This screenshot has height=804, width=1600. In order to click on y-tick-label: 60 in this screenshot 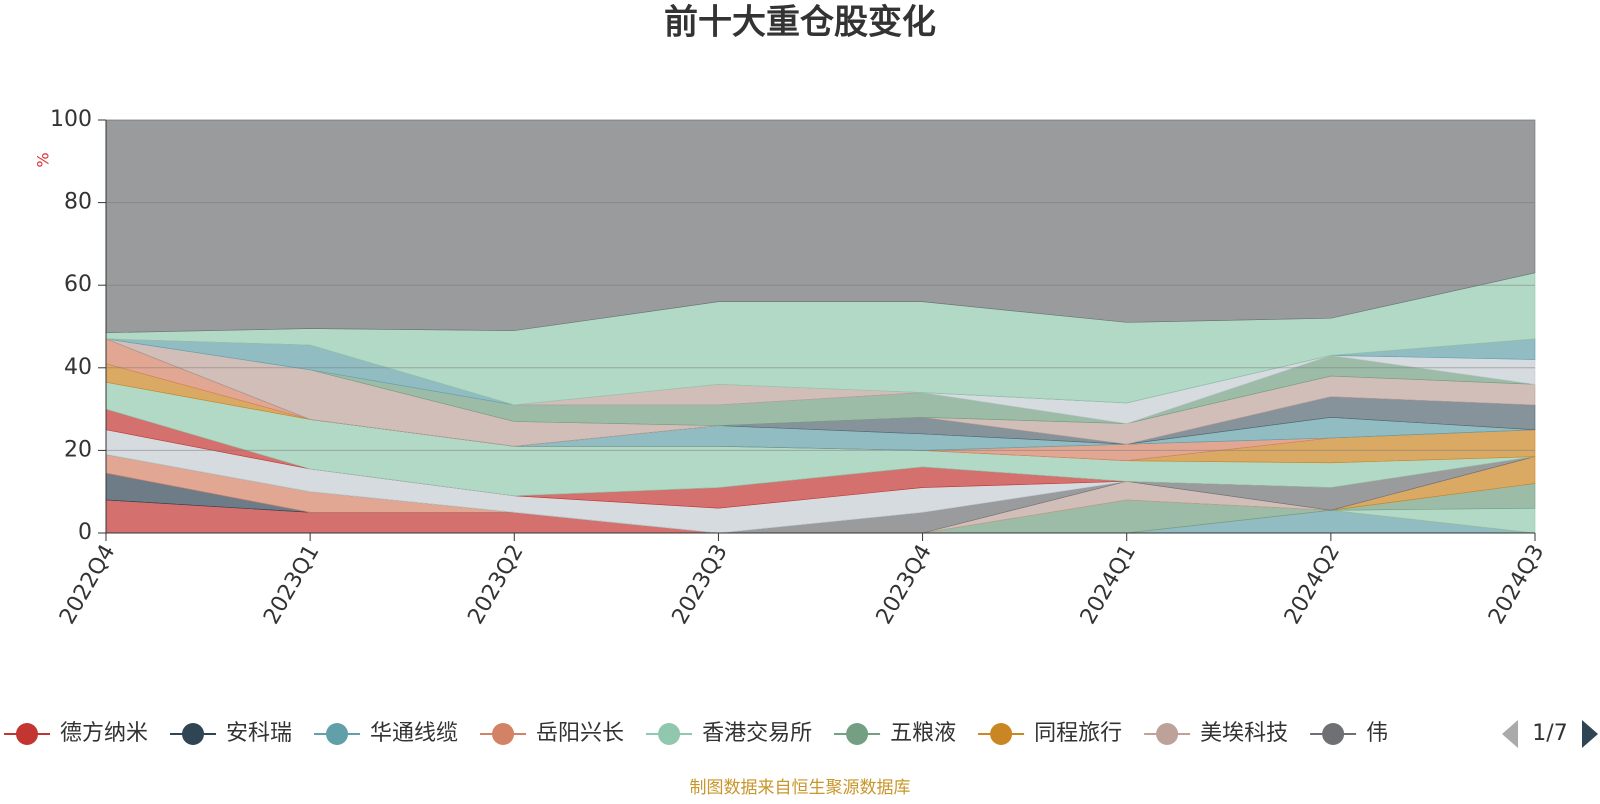, I will do `click(78, 284)`.